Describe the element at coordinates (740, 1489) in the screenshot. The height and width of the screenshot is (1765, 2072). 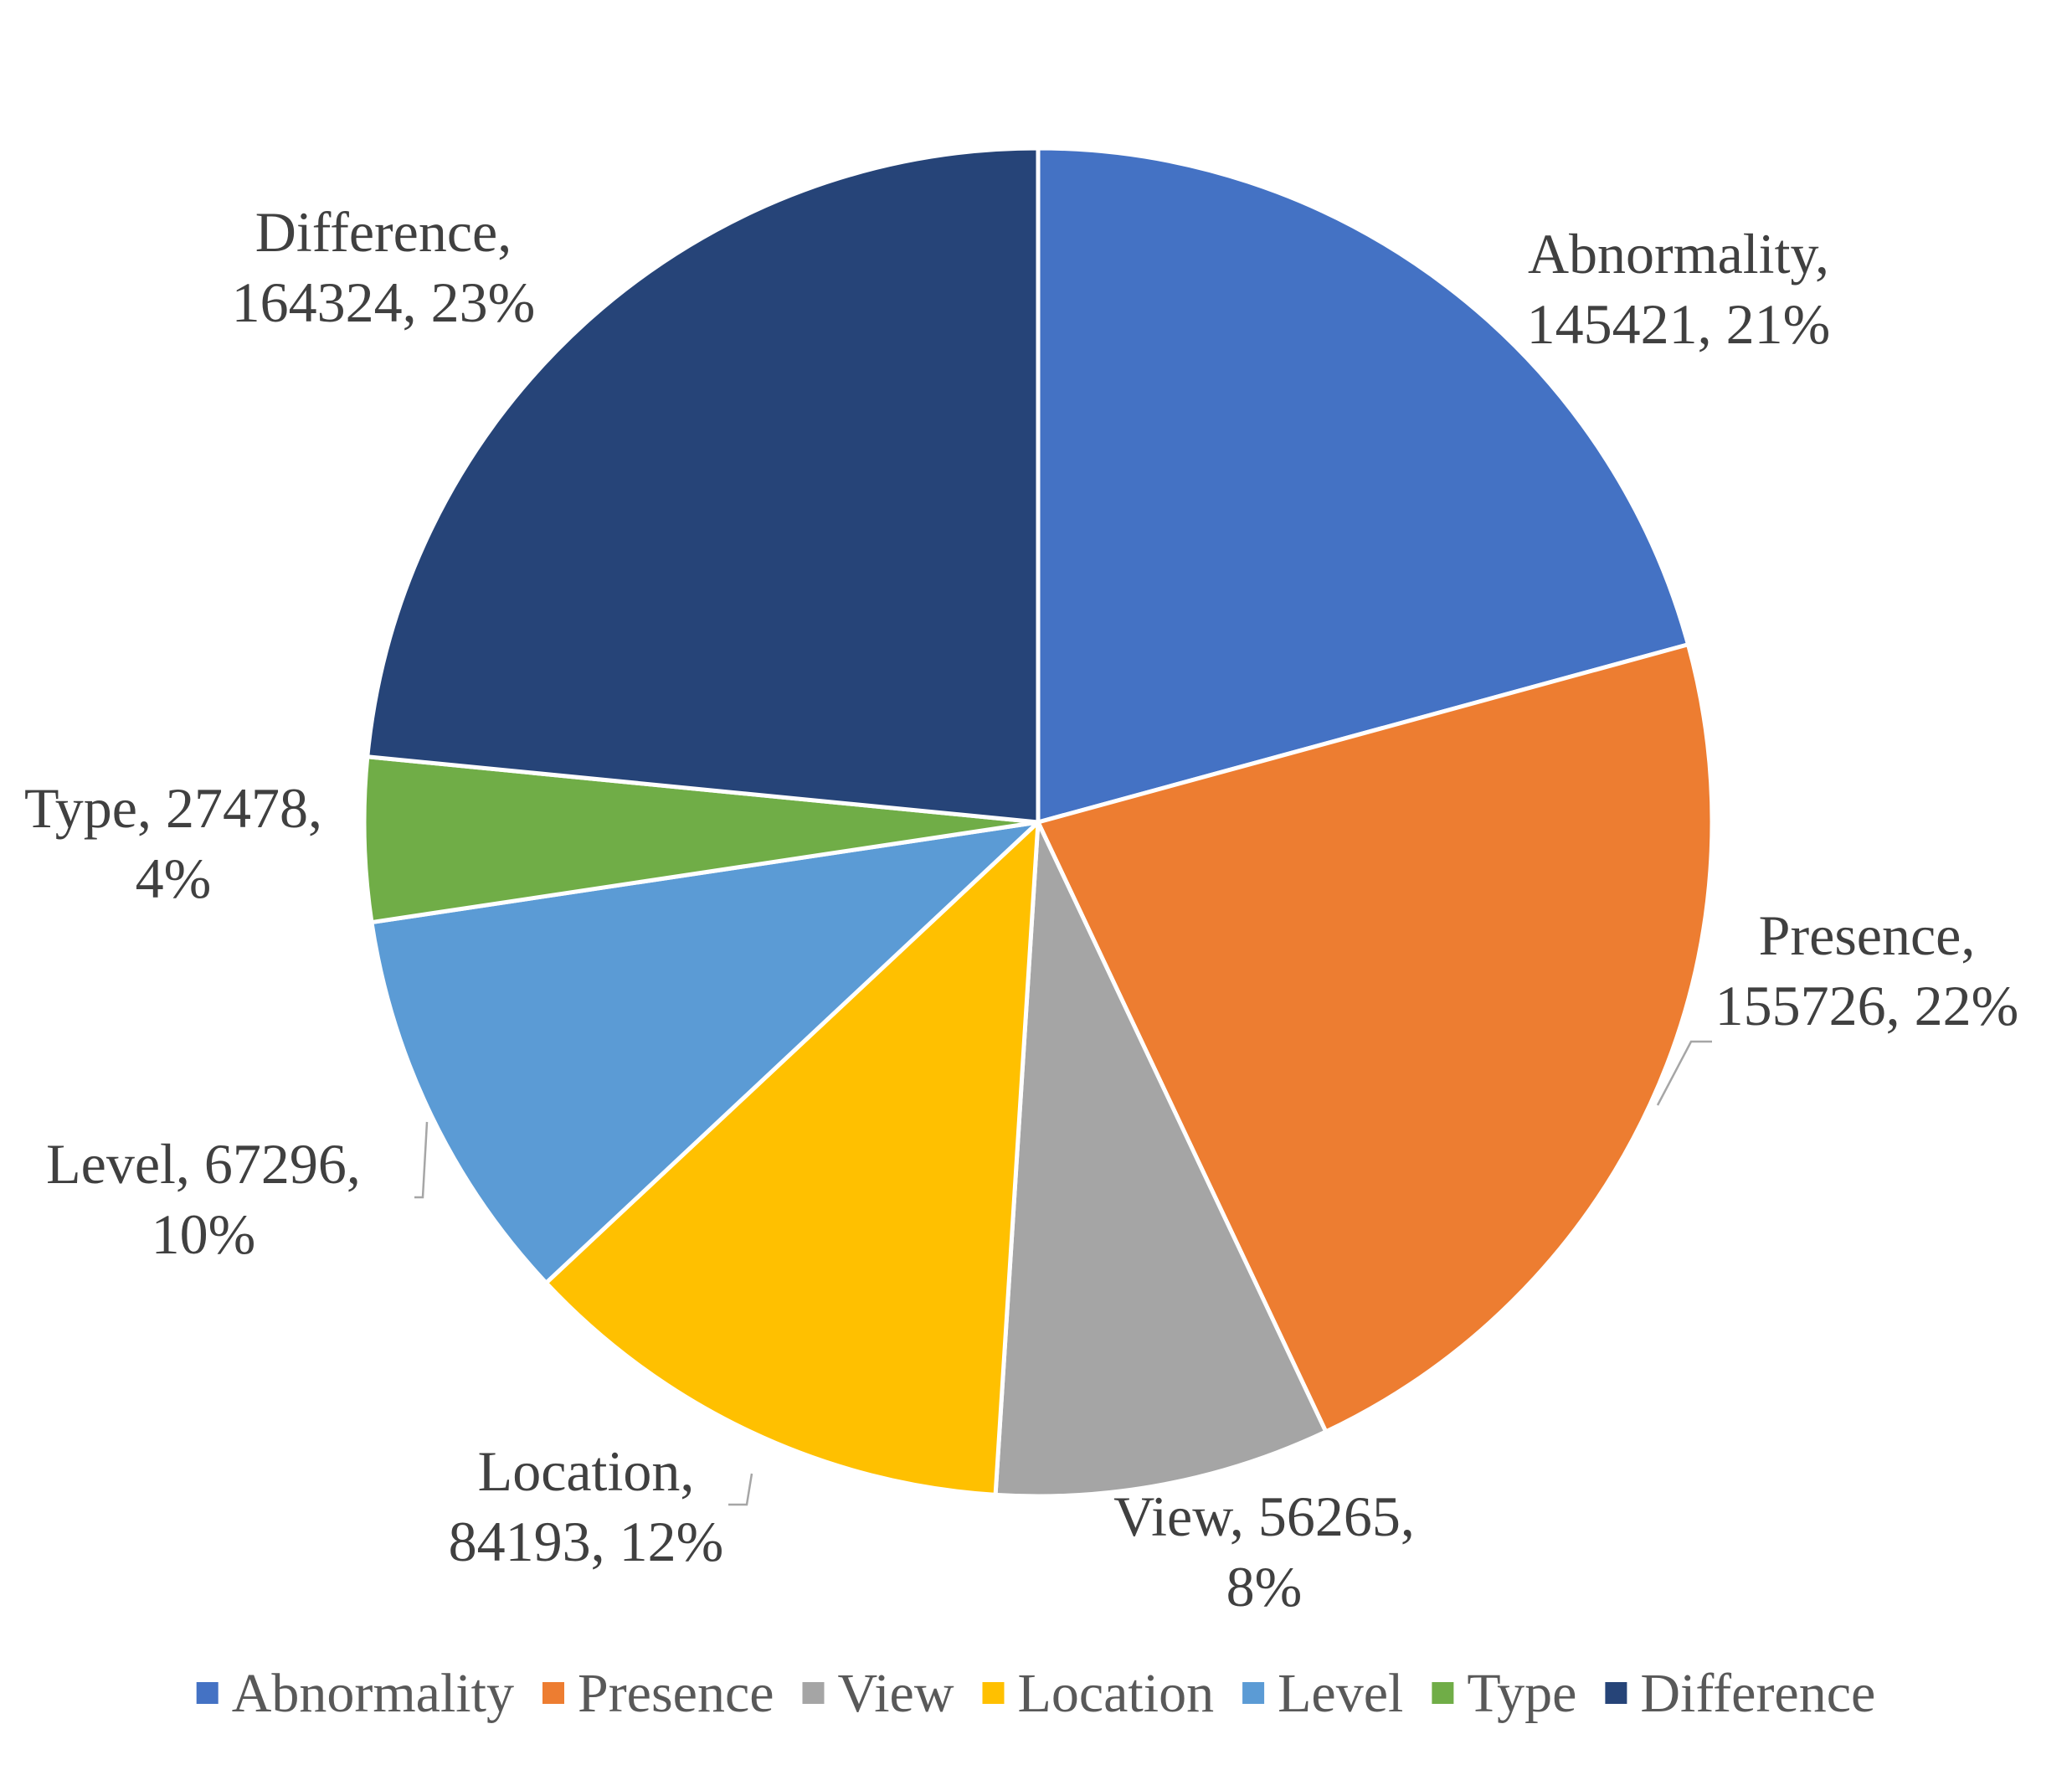
I see `leader-line-location` at that location.